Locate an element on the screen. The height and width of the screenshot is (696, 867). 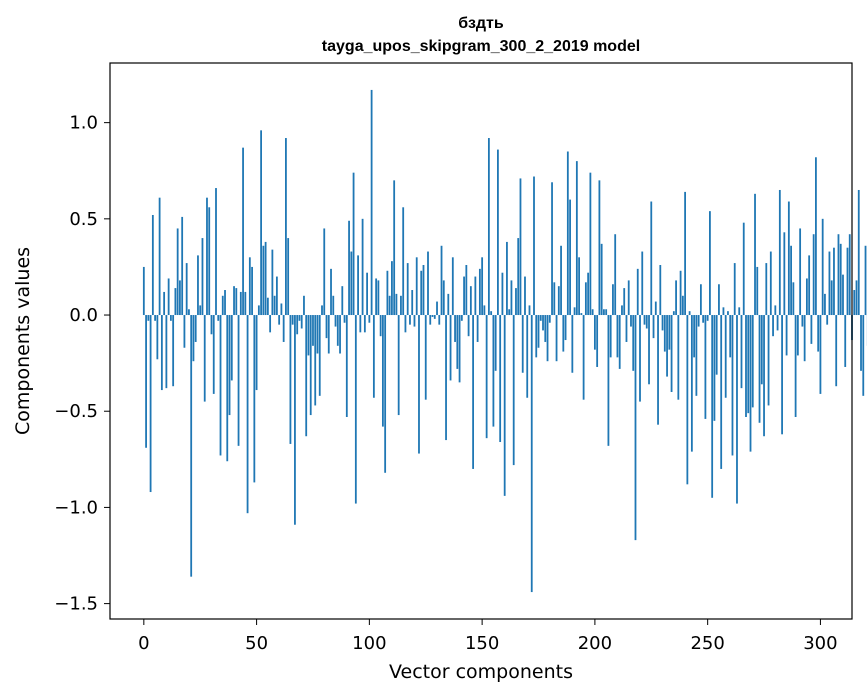
x-axis: 0 50 100 150 200 250 300 is located at coordinates (488, 636).